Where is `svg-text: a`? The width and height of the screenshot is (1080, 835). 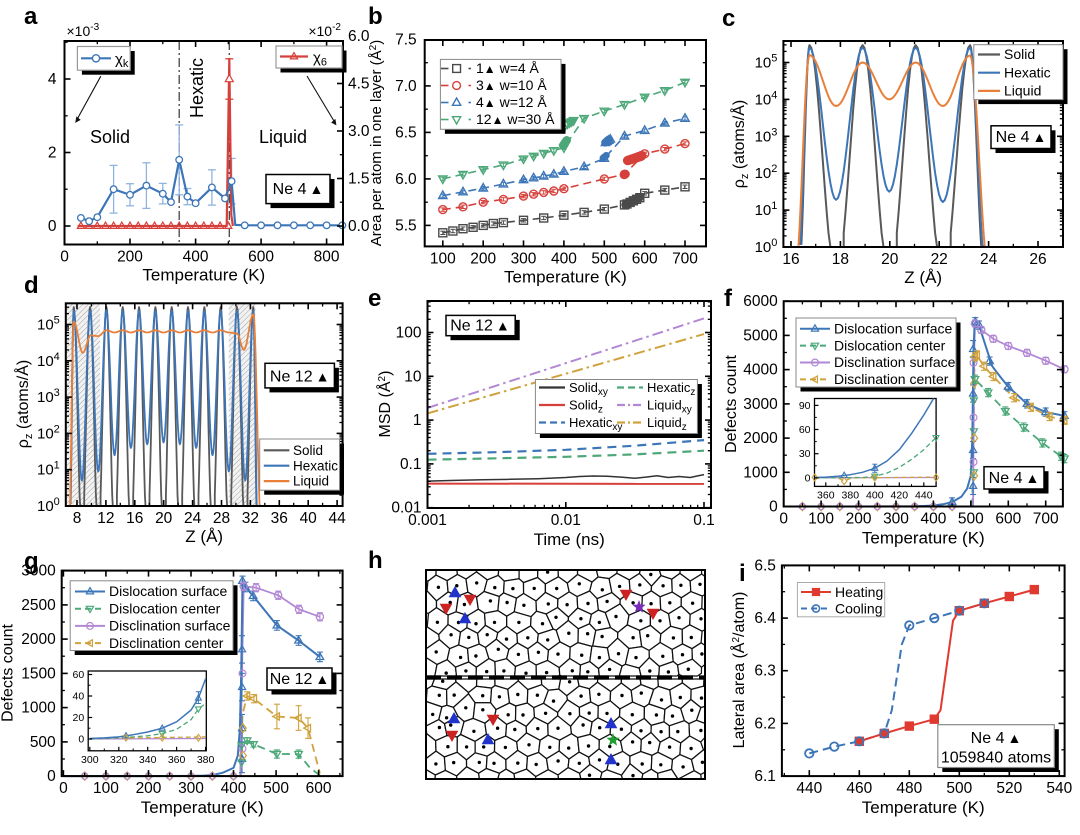 svg-text: a is located at coordinates (31, 16).